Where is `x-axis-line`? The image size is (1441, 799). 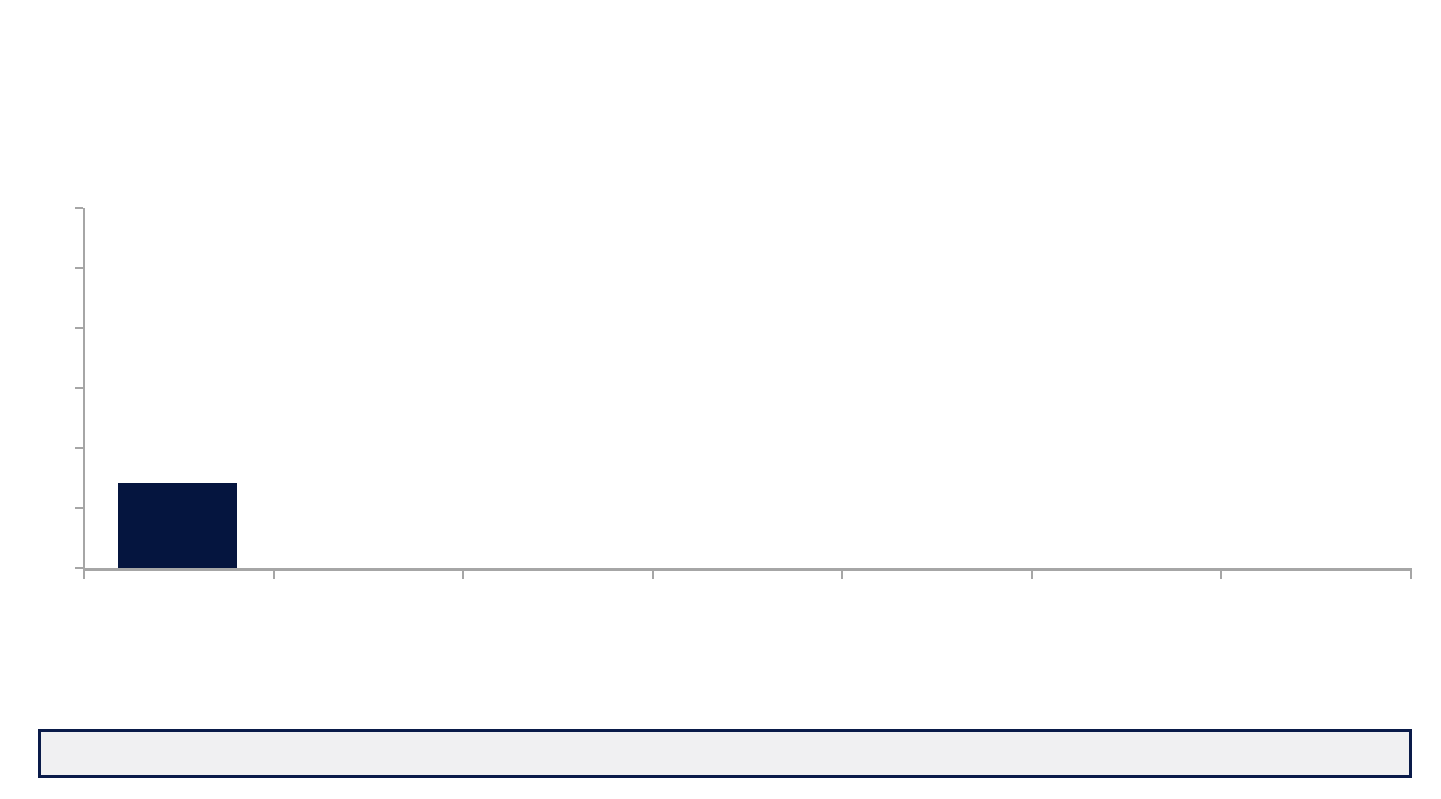 x-axis-line is located at coordinates (747, 569).